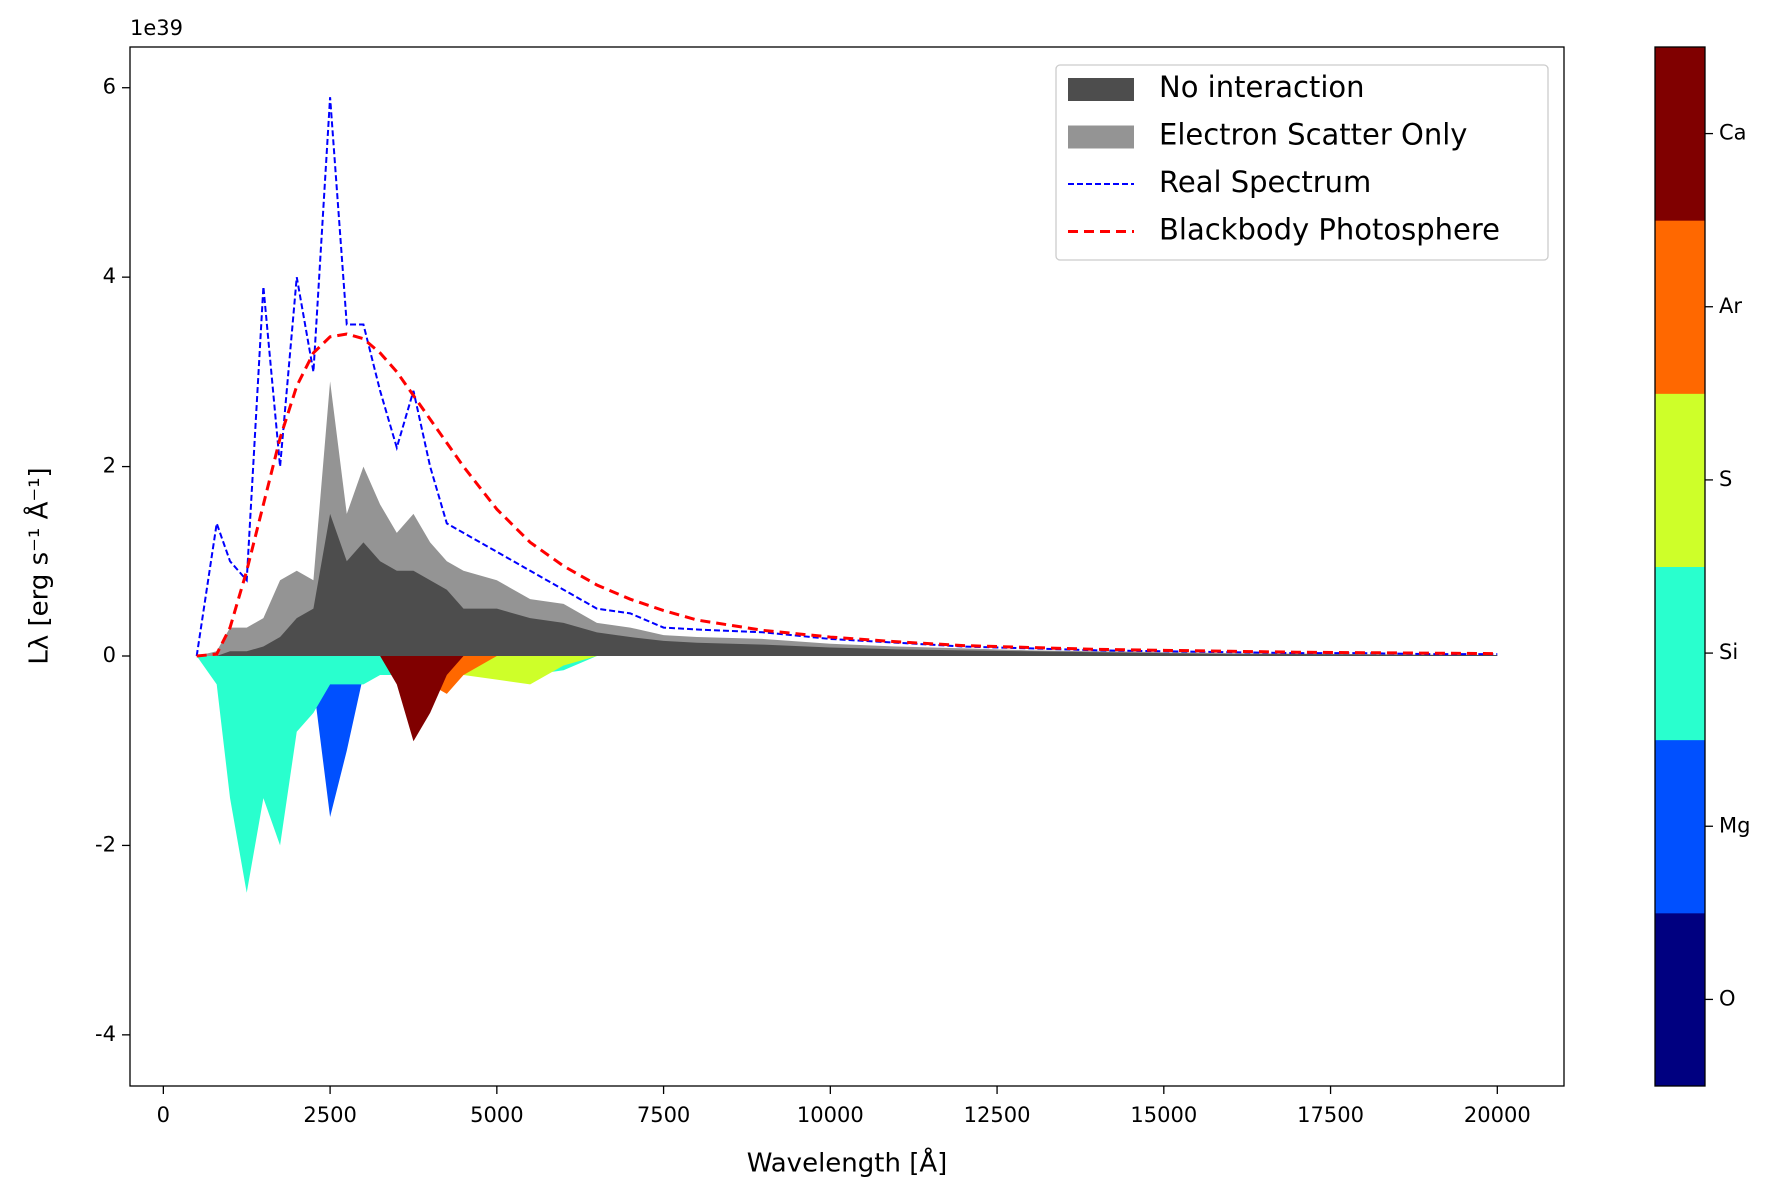  What do you see at coordinates (1733, 133) in the screenshot?
I see `colorbar-label: Ca` at bounding box center [1733, 133].